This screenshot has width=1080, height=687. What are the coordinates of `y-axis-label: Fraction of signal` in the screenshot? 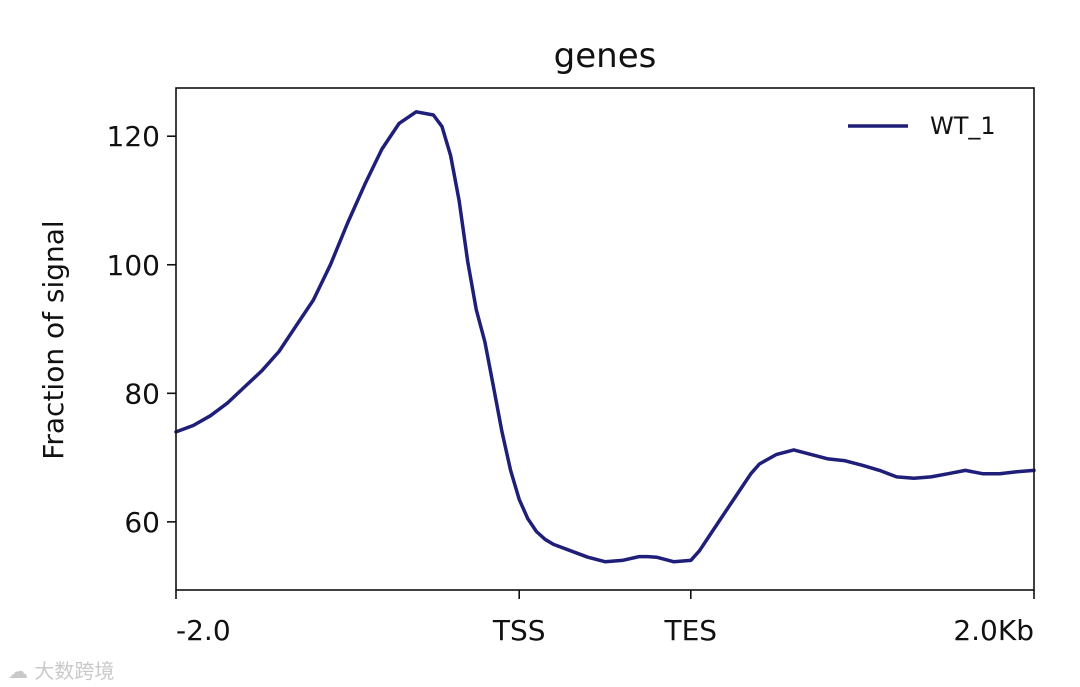 It's located at (53, 339).